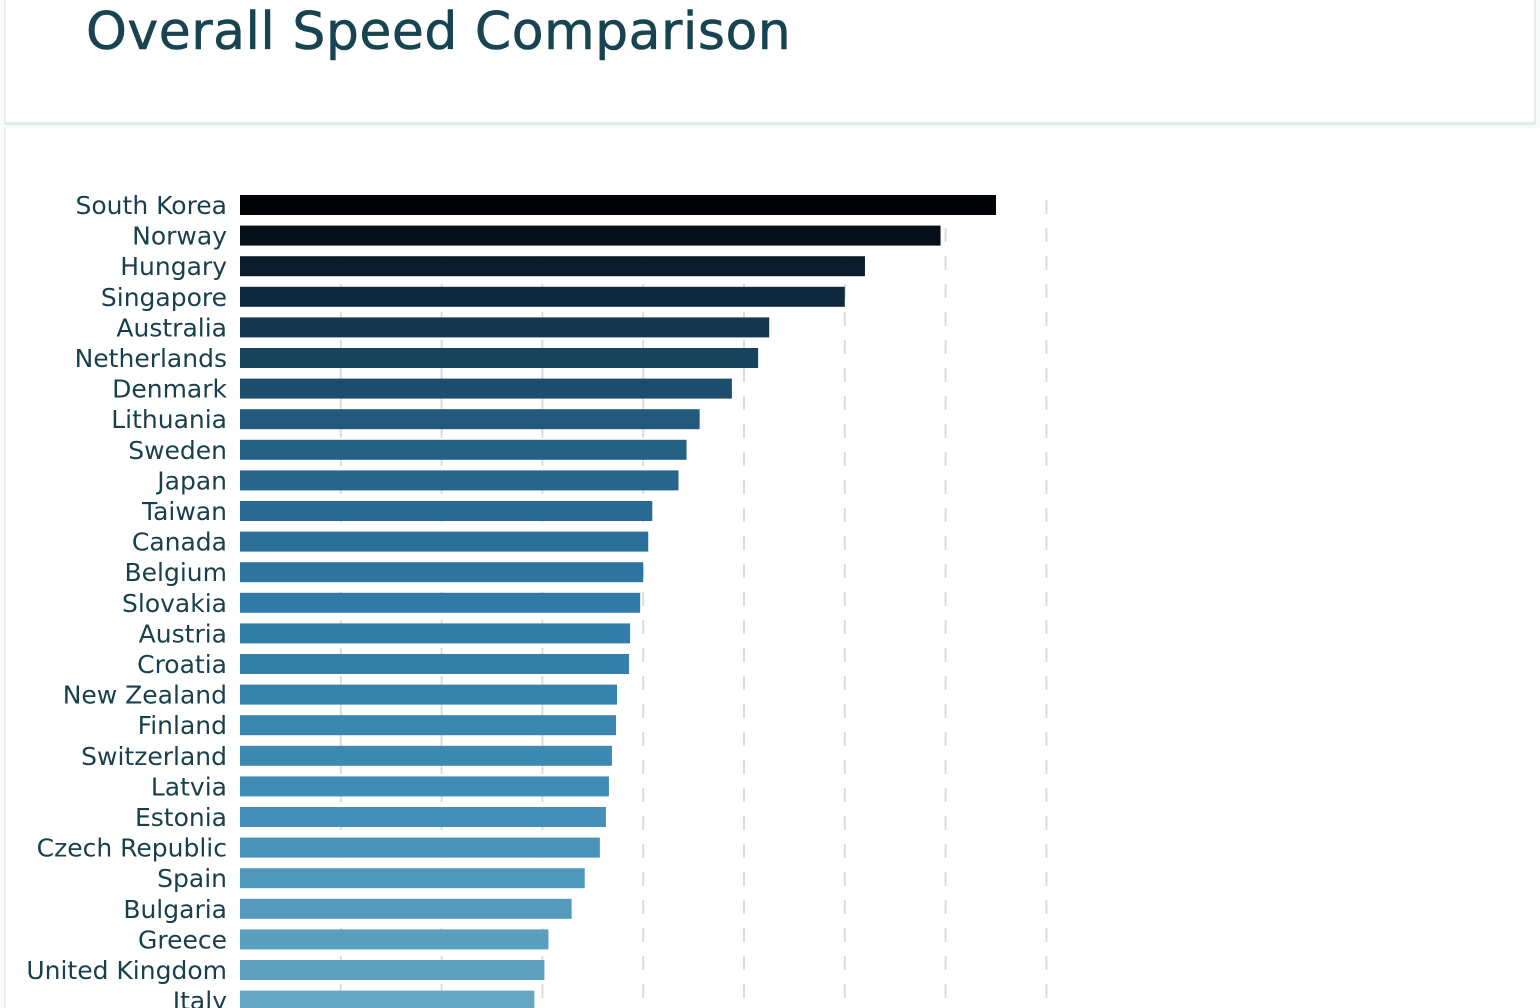 This screenshot has height=1008, width=1540. Describe the element at coordinates (387, 999) in the screenshot. I see `bar-italy` at that location.